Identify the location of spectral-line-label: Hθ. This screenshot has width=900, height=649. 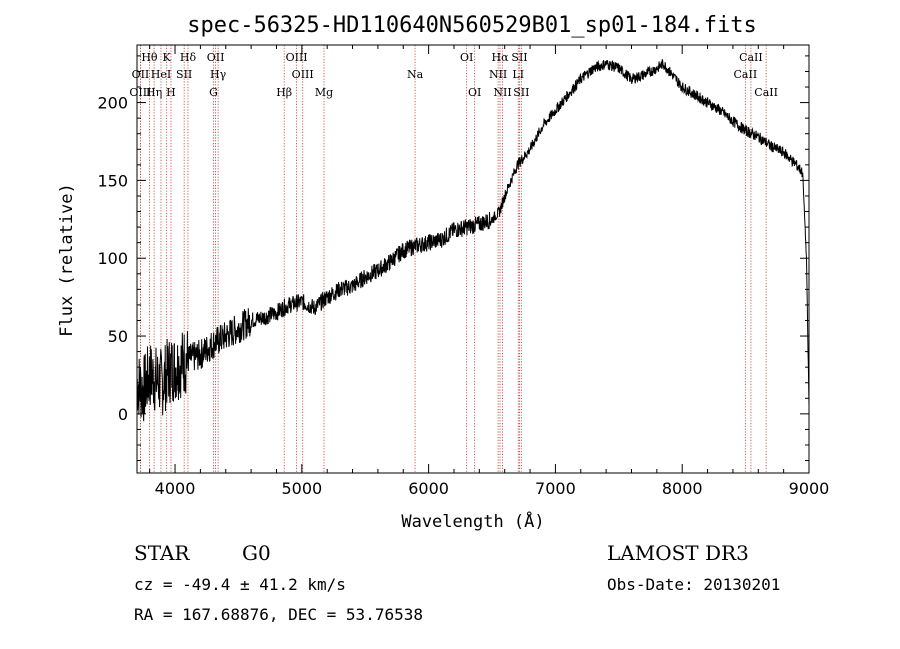
(149, 57).